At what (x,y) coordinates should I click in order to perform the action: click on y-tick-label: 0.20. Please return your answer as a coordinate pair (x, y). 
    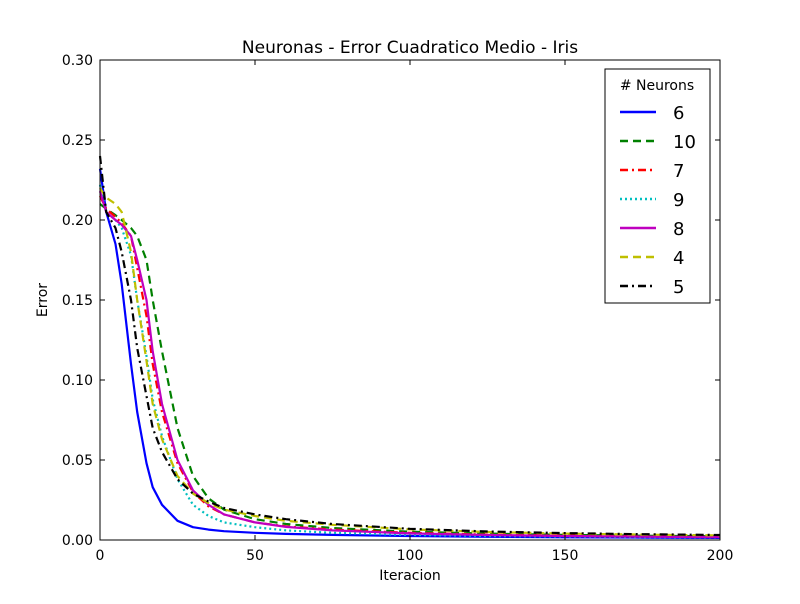
    Looking at the image, I should click on (77, 221).